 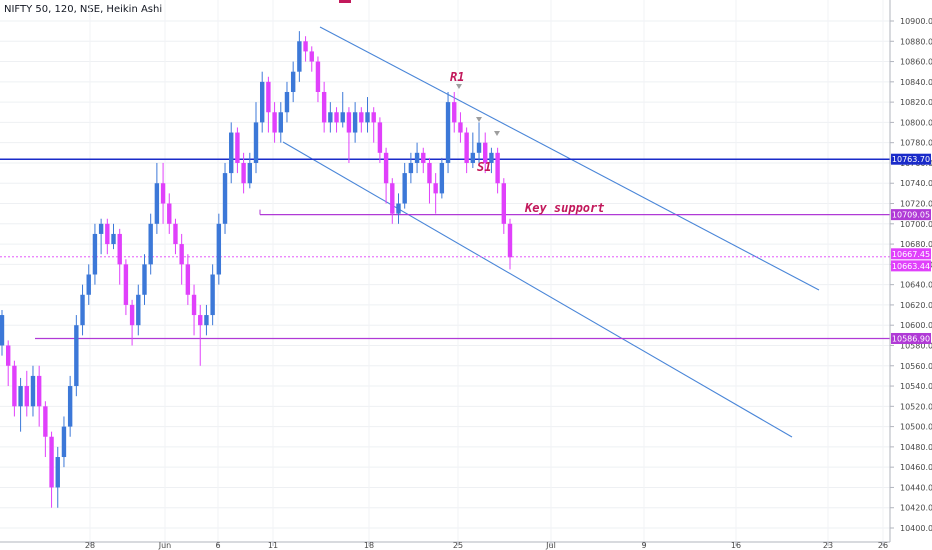 I want to click on time-axis: 28 Jun 6 11 18 25 Jul 9 16 23 26, so click(x=445, y=545).